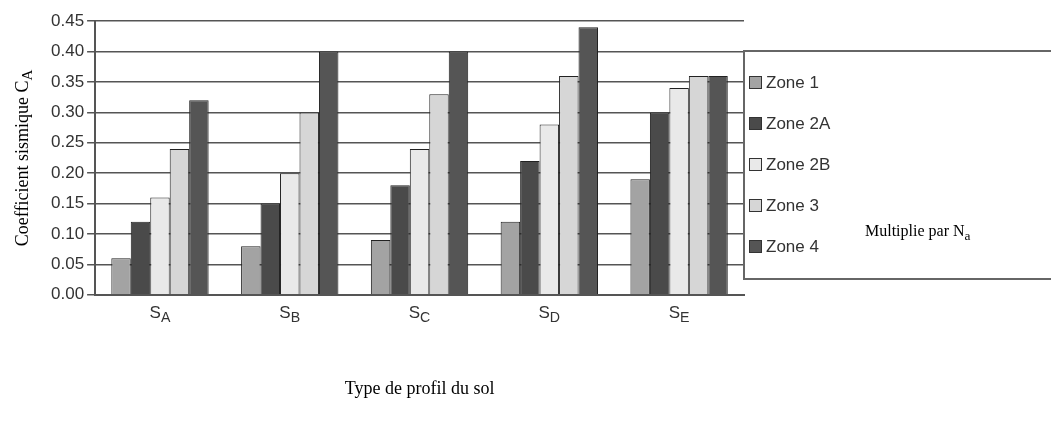  What do you see at coordinates (290, 314) in the screenshot?
I see `x-tick-label: S$_{B}$` at bounding box center [290, 314].